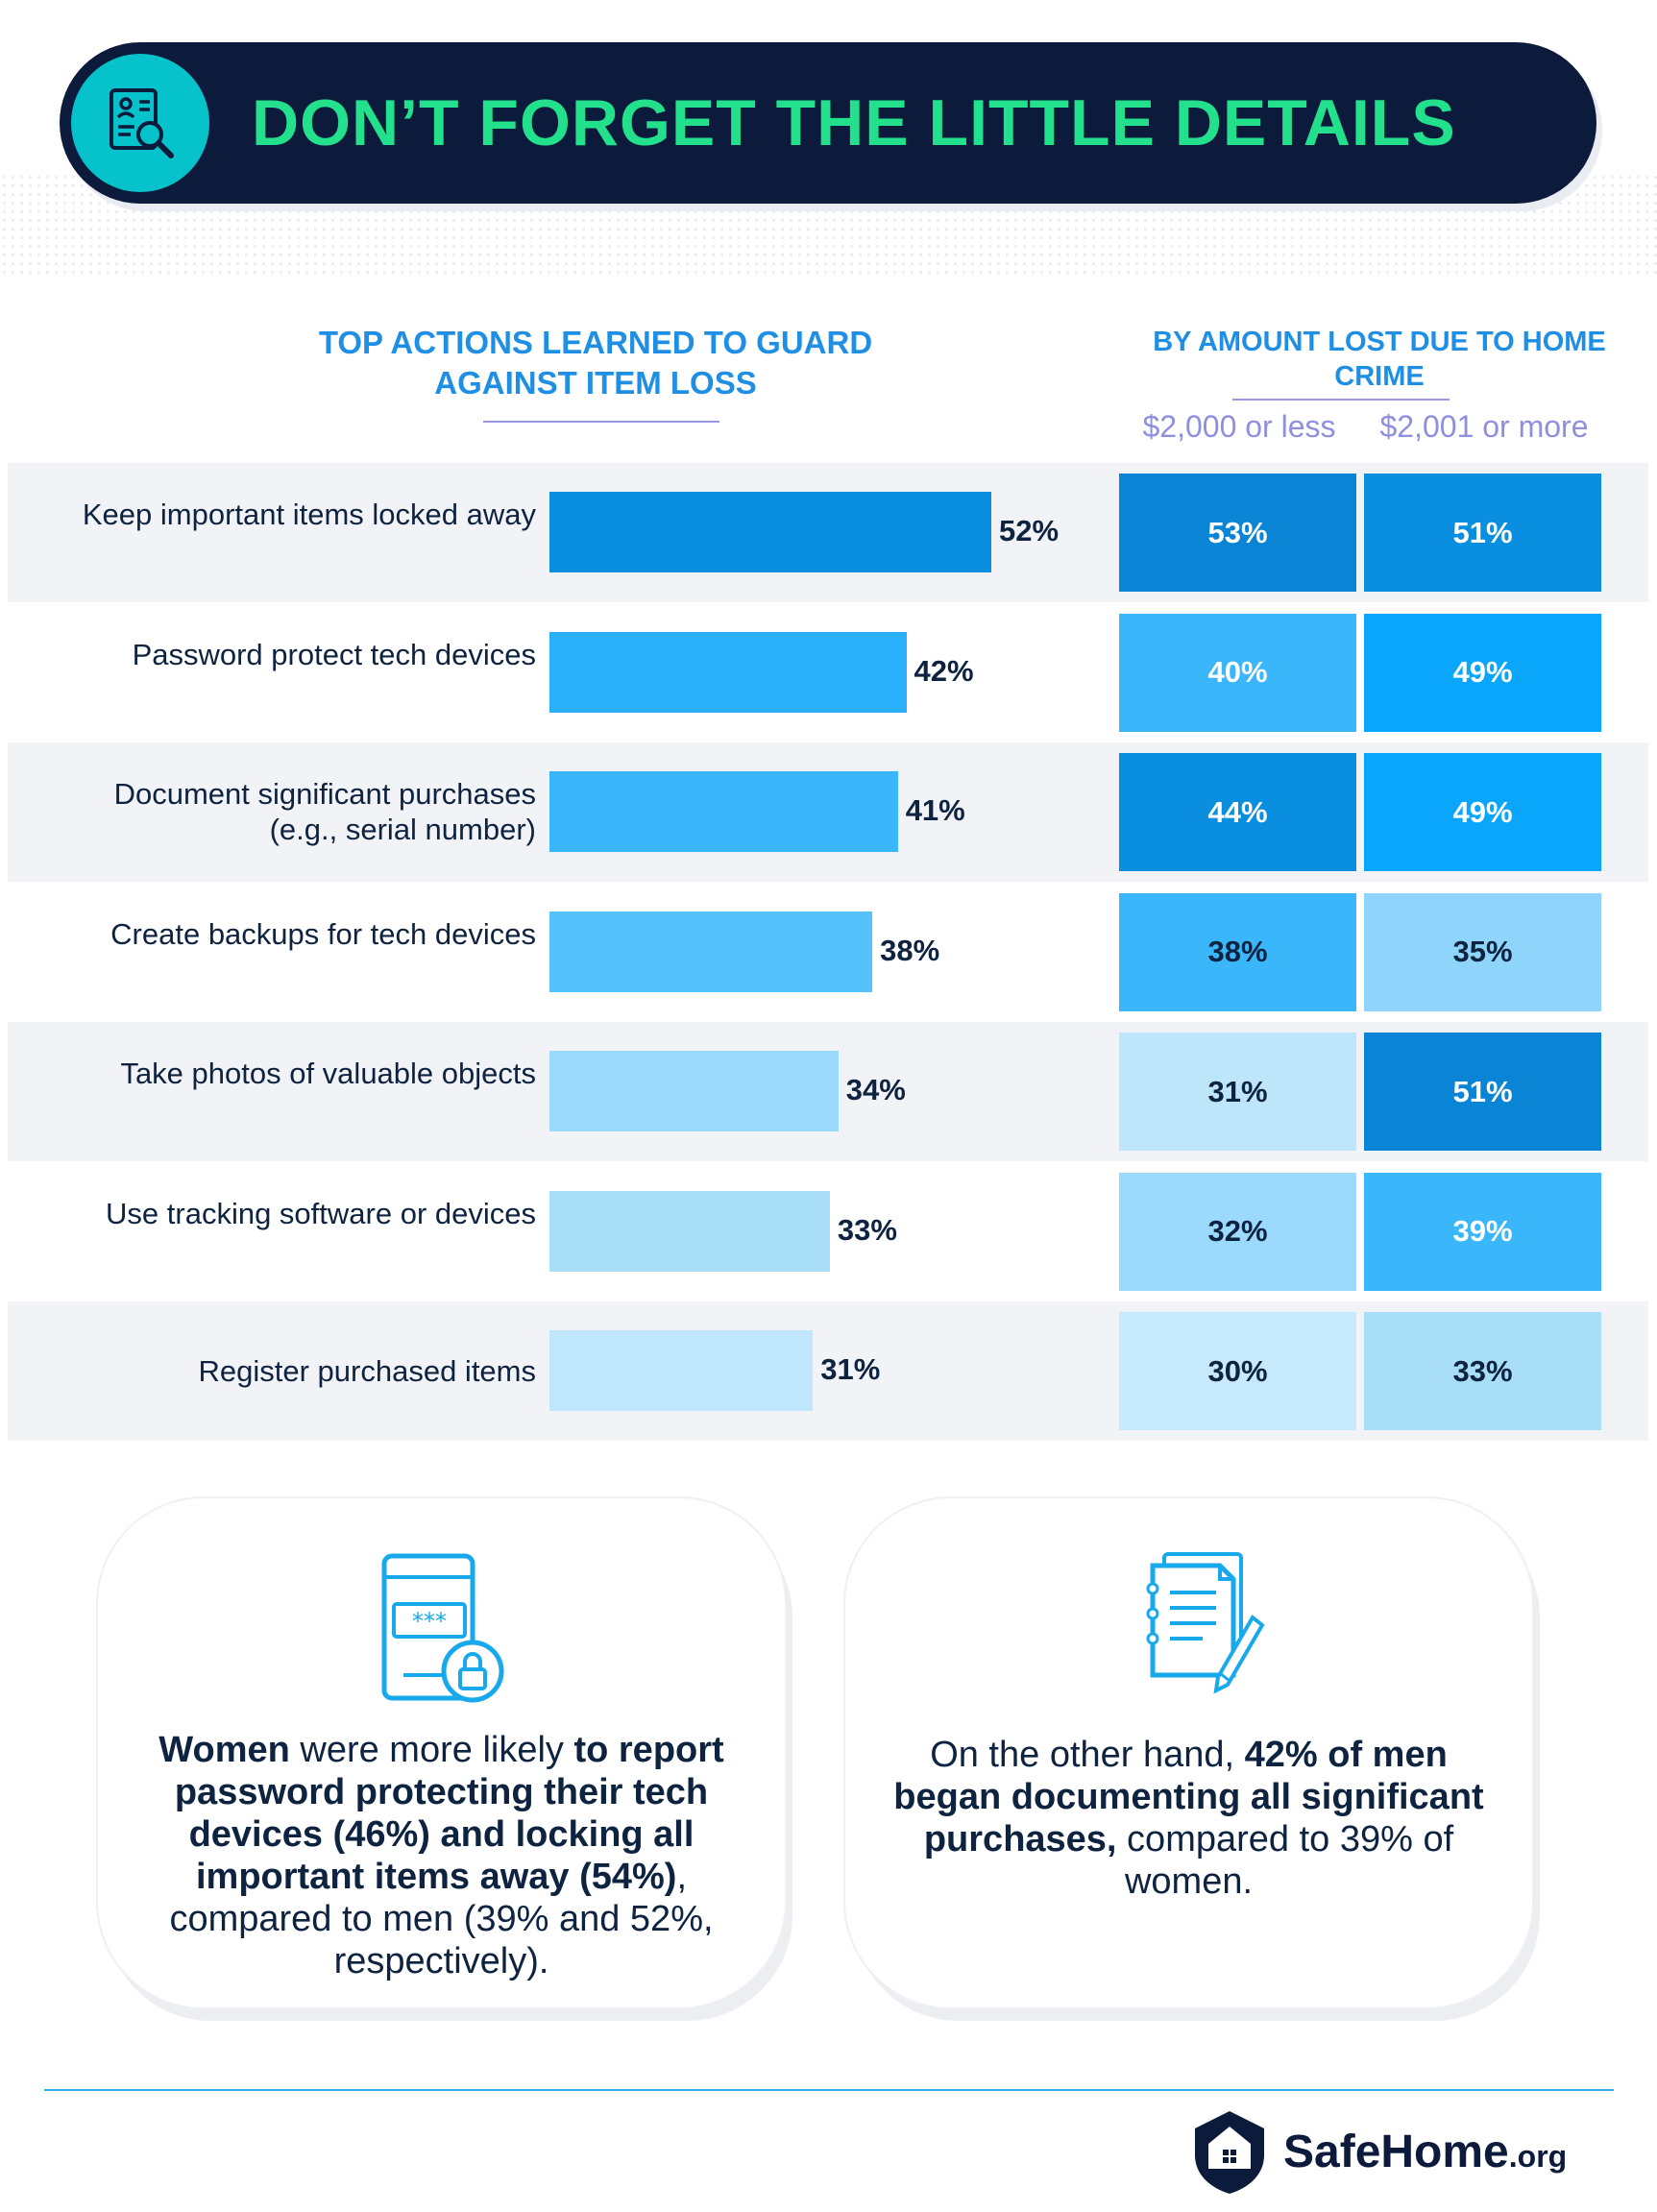 This screenshot has width=1657, height=2212. Describe the element at coordinates (1237, 951) in the screenshot. I see `cell-low-loss: 38%` at that location.